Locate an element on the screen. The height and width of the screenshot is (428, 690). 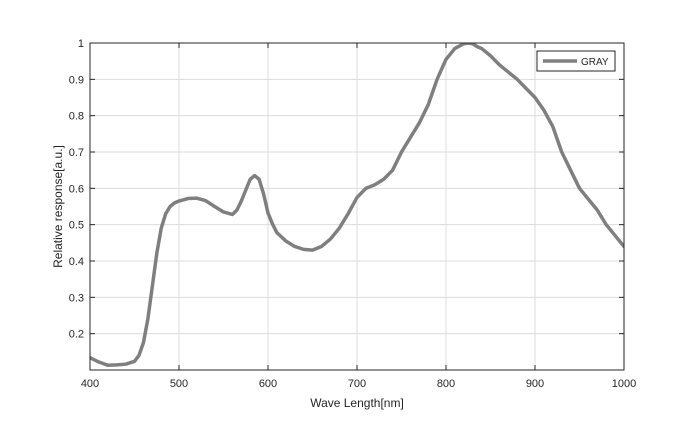
y-tick-label: 0.2 is located at coordinates (76, 335).